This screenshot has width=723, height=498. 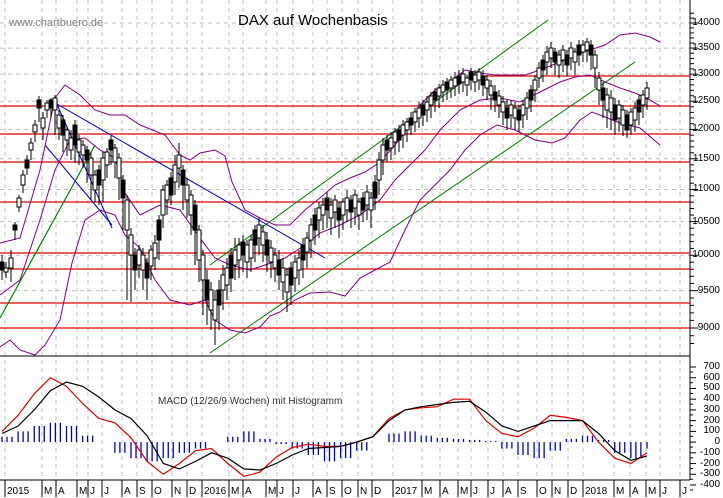 What do you see at coordinates (56, 23) in the screenshot?
I see `watermark: www.chartbuero.de` at bounding box center [56, 23].